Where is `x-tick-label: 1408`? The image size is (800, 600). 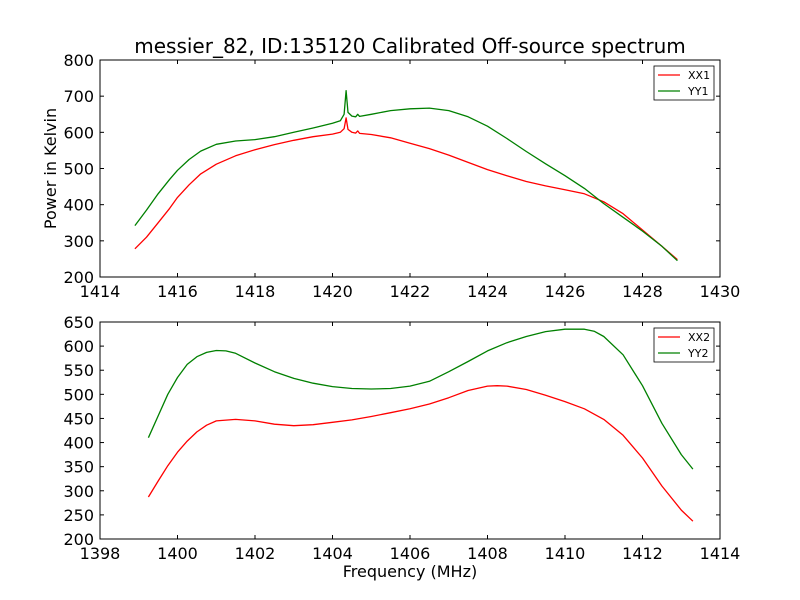 x-tick-label: 1408 is located at coordinates (487, 553).